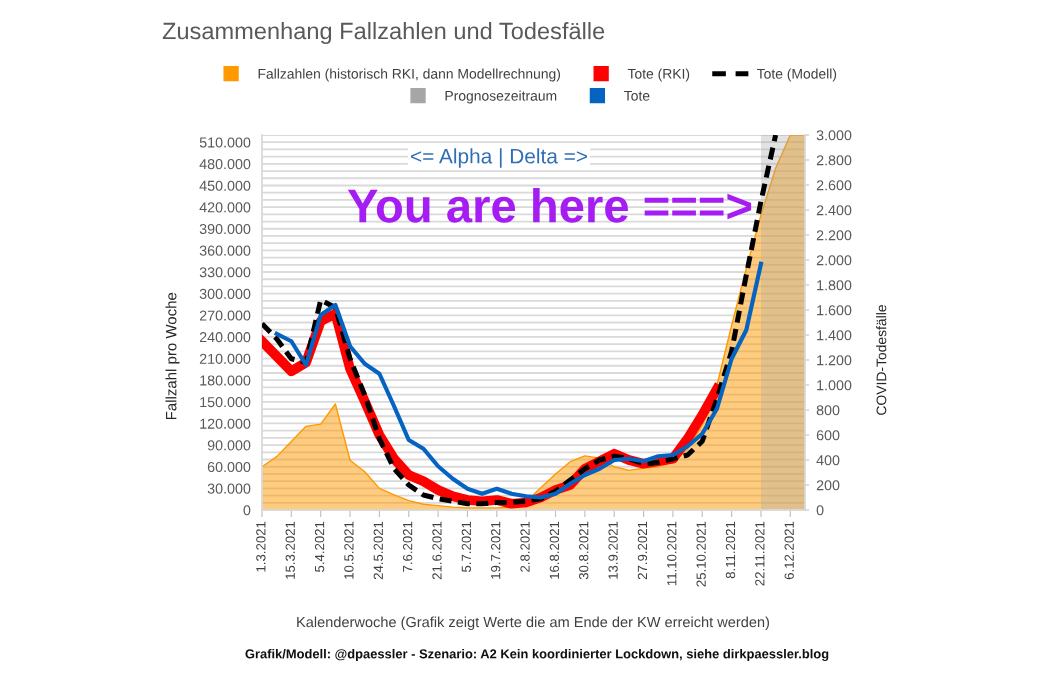 This screenshot has width=1050, height=680. What do you see at coordinates (834, 185) in the screenshot?
I see `y2-tick-label: 2.600` at bounding box center [834, 185].